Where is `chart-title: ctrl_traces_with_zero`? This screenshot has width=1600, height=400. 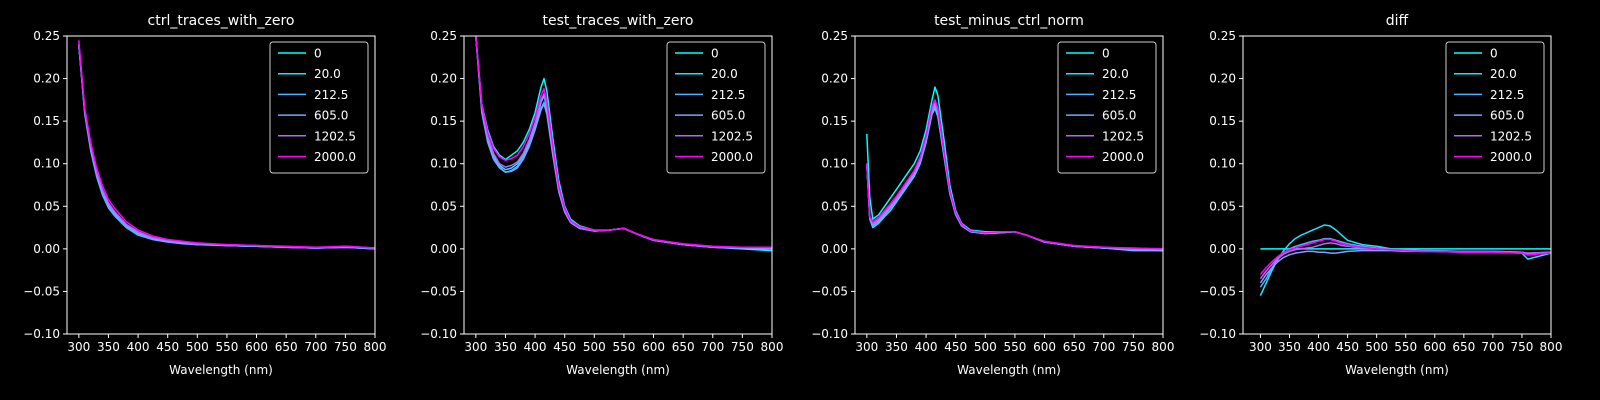 chart-title: ctrl_traces_with_zero is located at coordinates (221, 21).